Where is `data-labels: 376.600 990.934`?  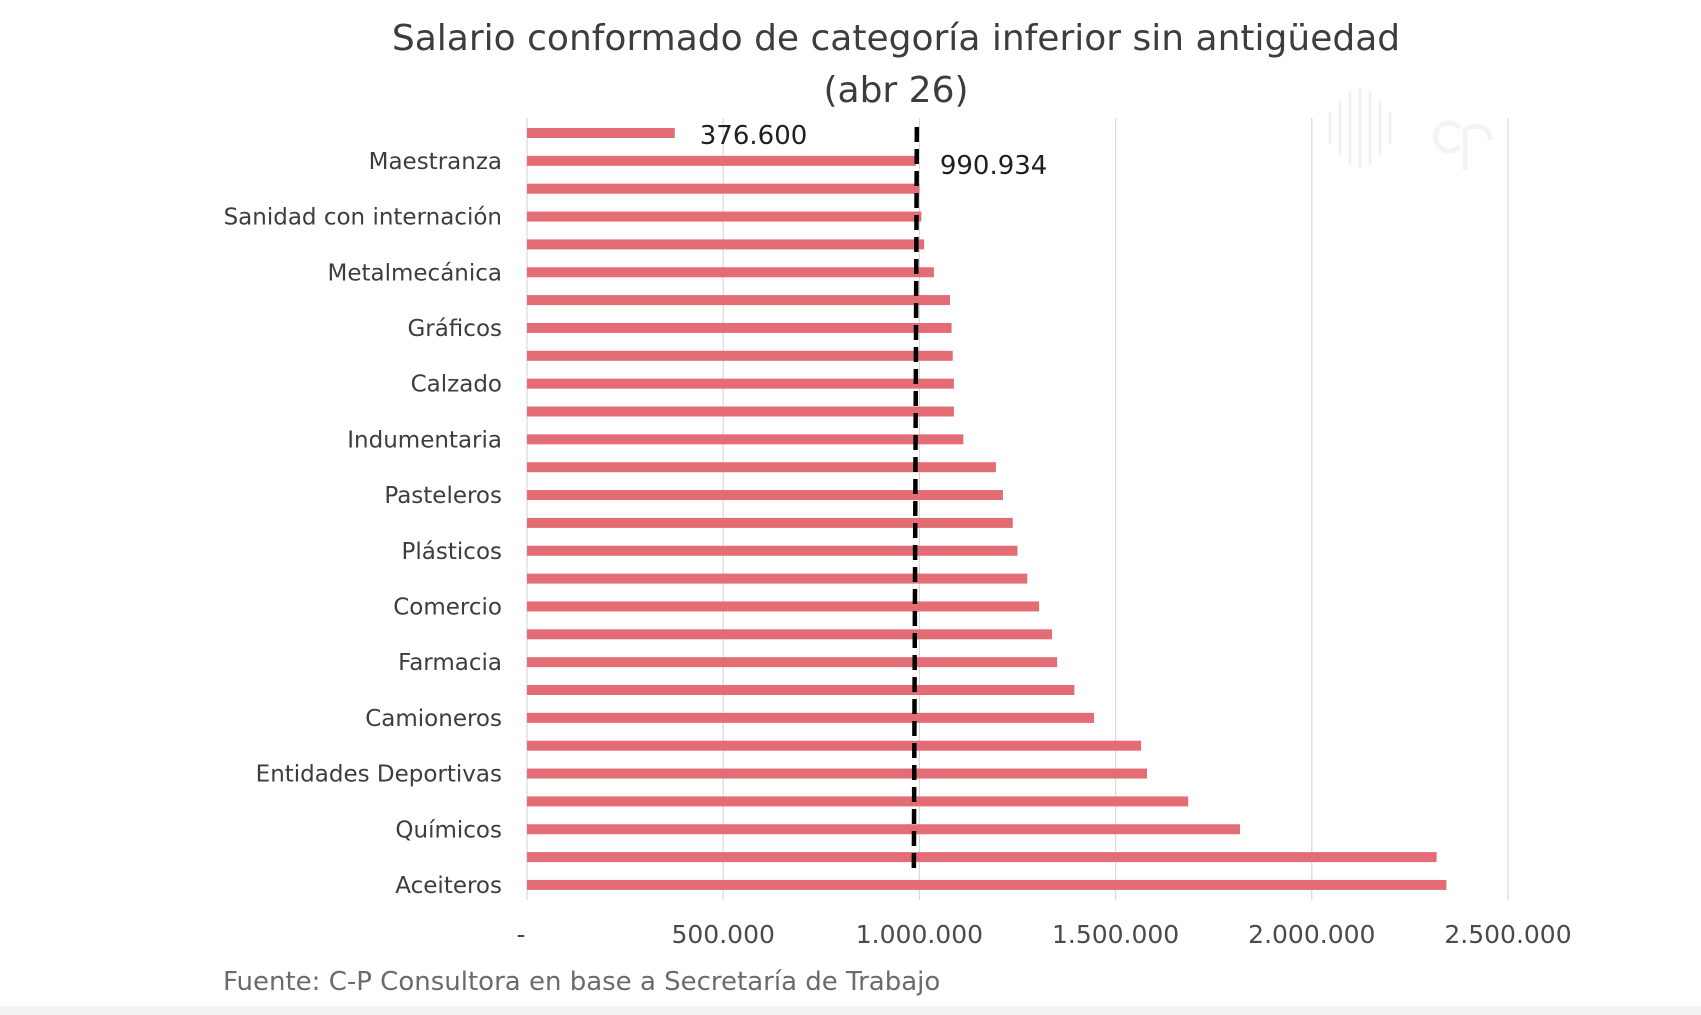
data-labels: 376.600 990.934 is located at coordinates (874, 151).